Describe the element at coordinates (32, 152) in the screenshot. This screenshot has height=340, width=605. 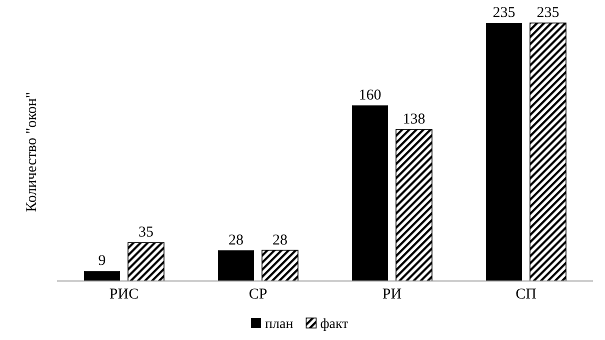
I see `y-axis-title: Количество "окон"` at that location.